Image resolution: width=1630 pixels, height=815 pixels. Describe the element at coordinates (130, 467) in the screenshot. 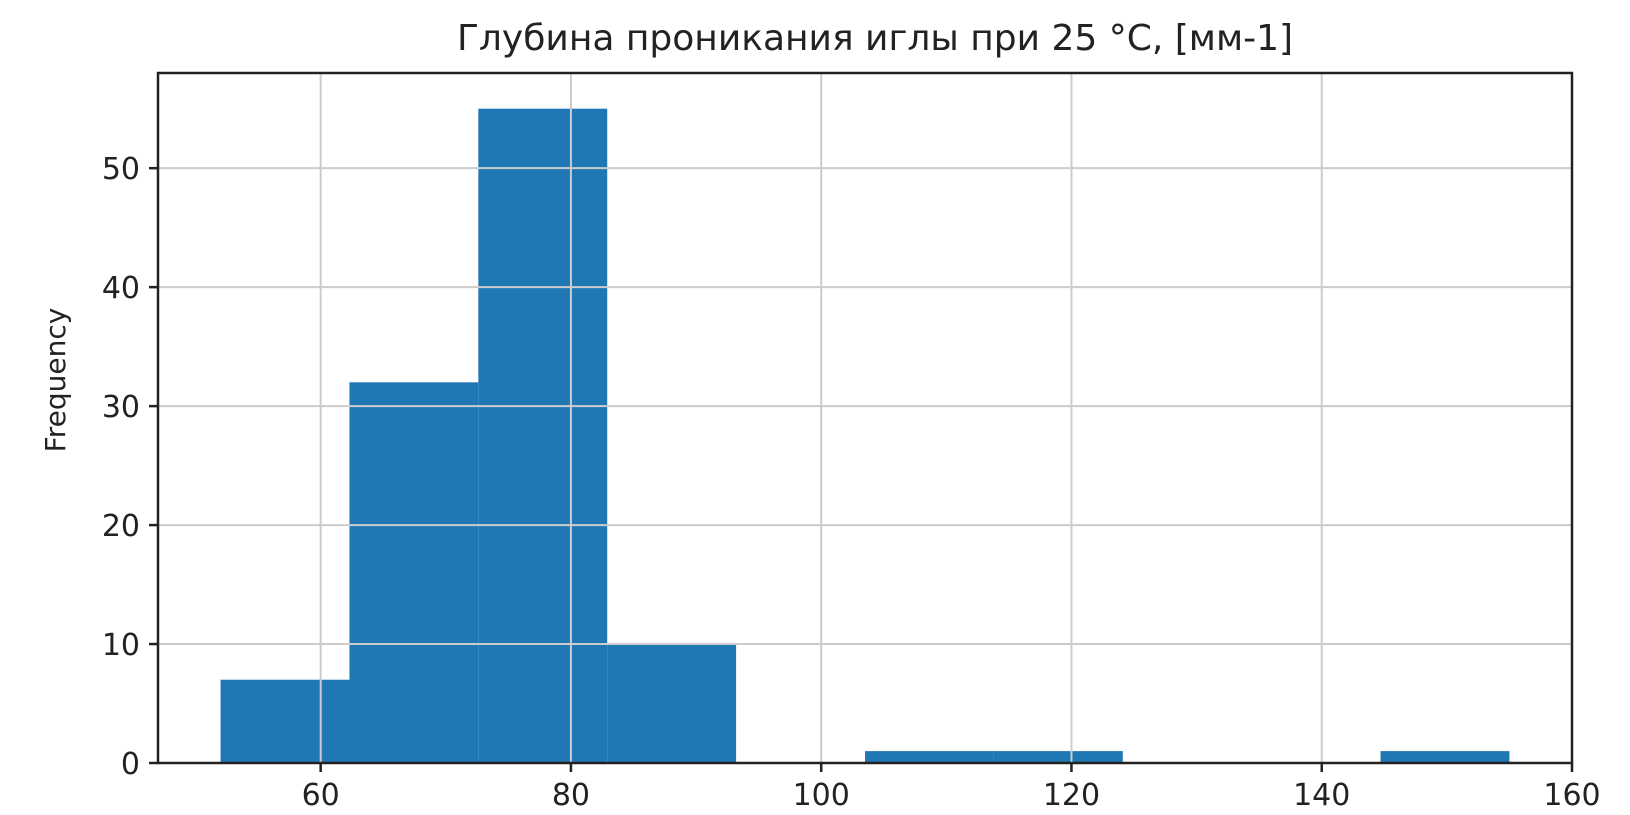

I see `y-axis: 0 10 20 30 40 50` at that location.